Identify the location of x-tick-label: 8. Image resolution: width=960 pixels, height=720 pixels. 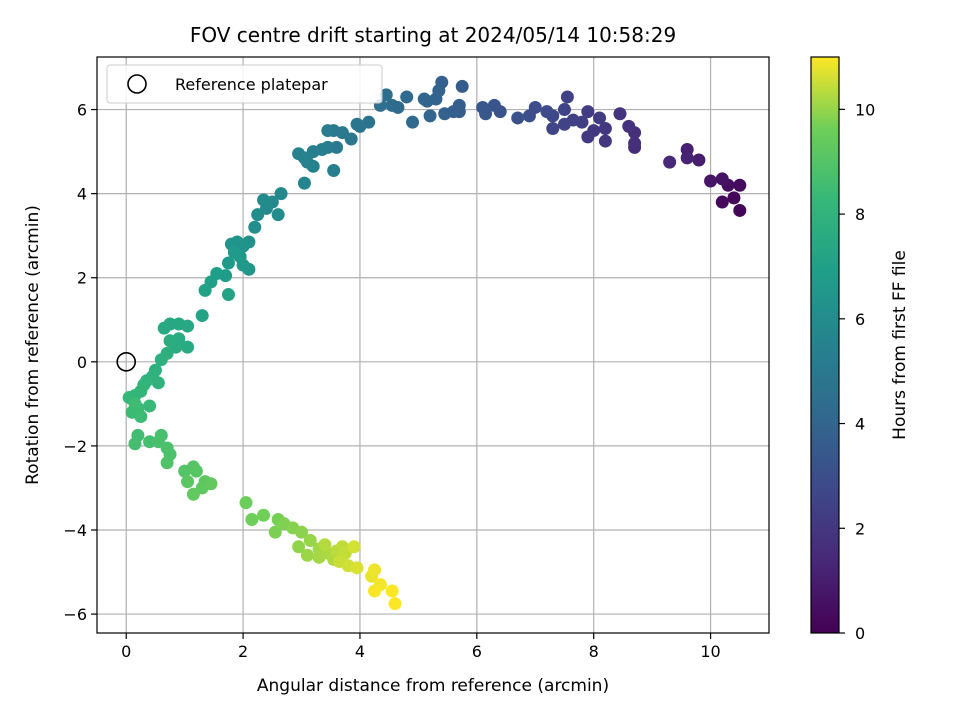
(594, 651).